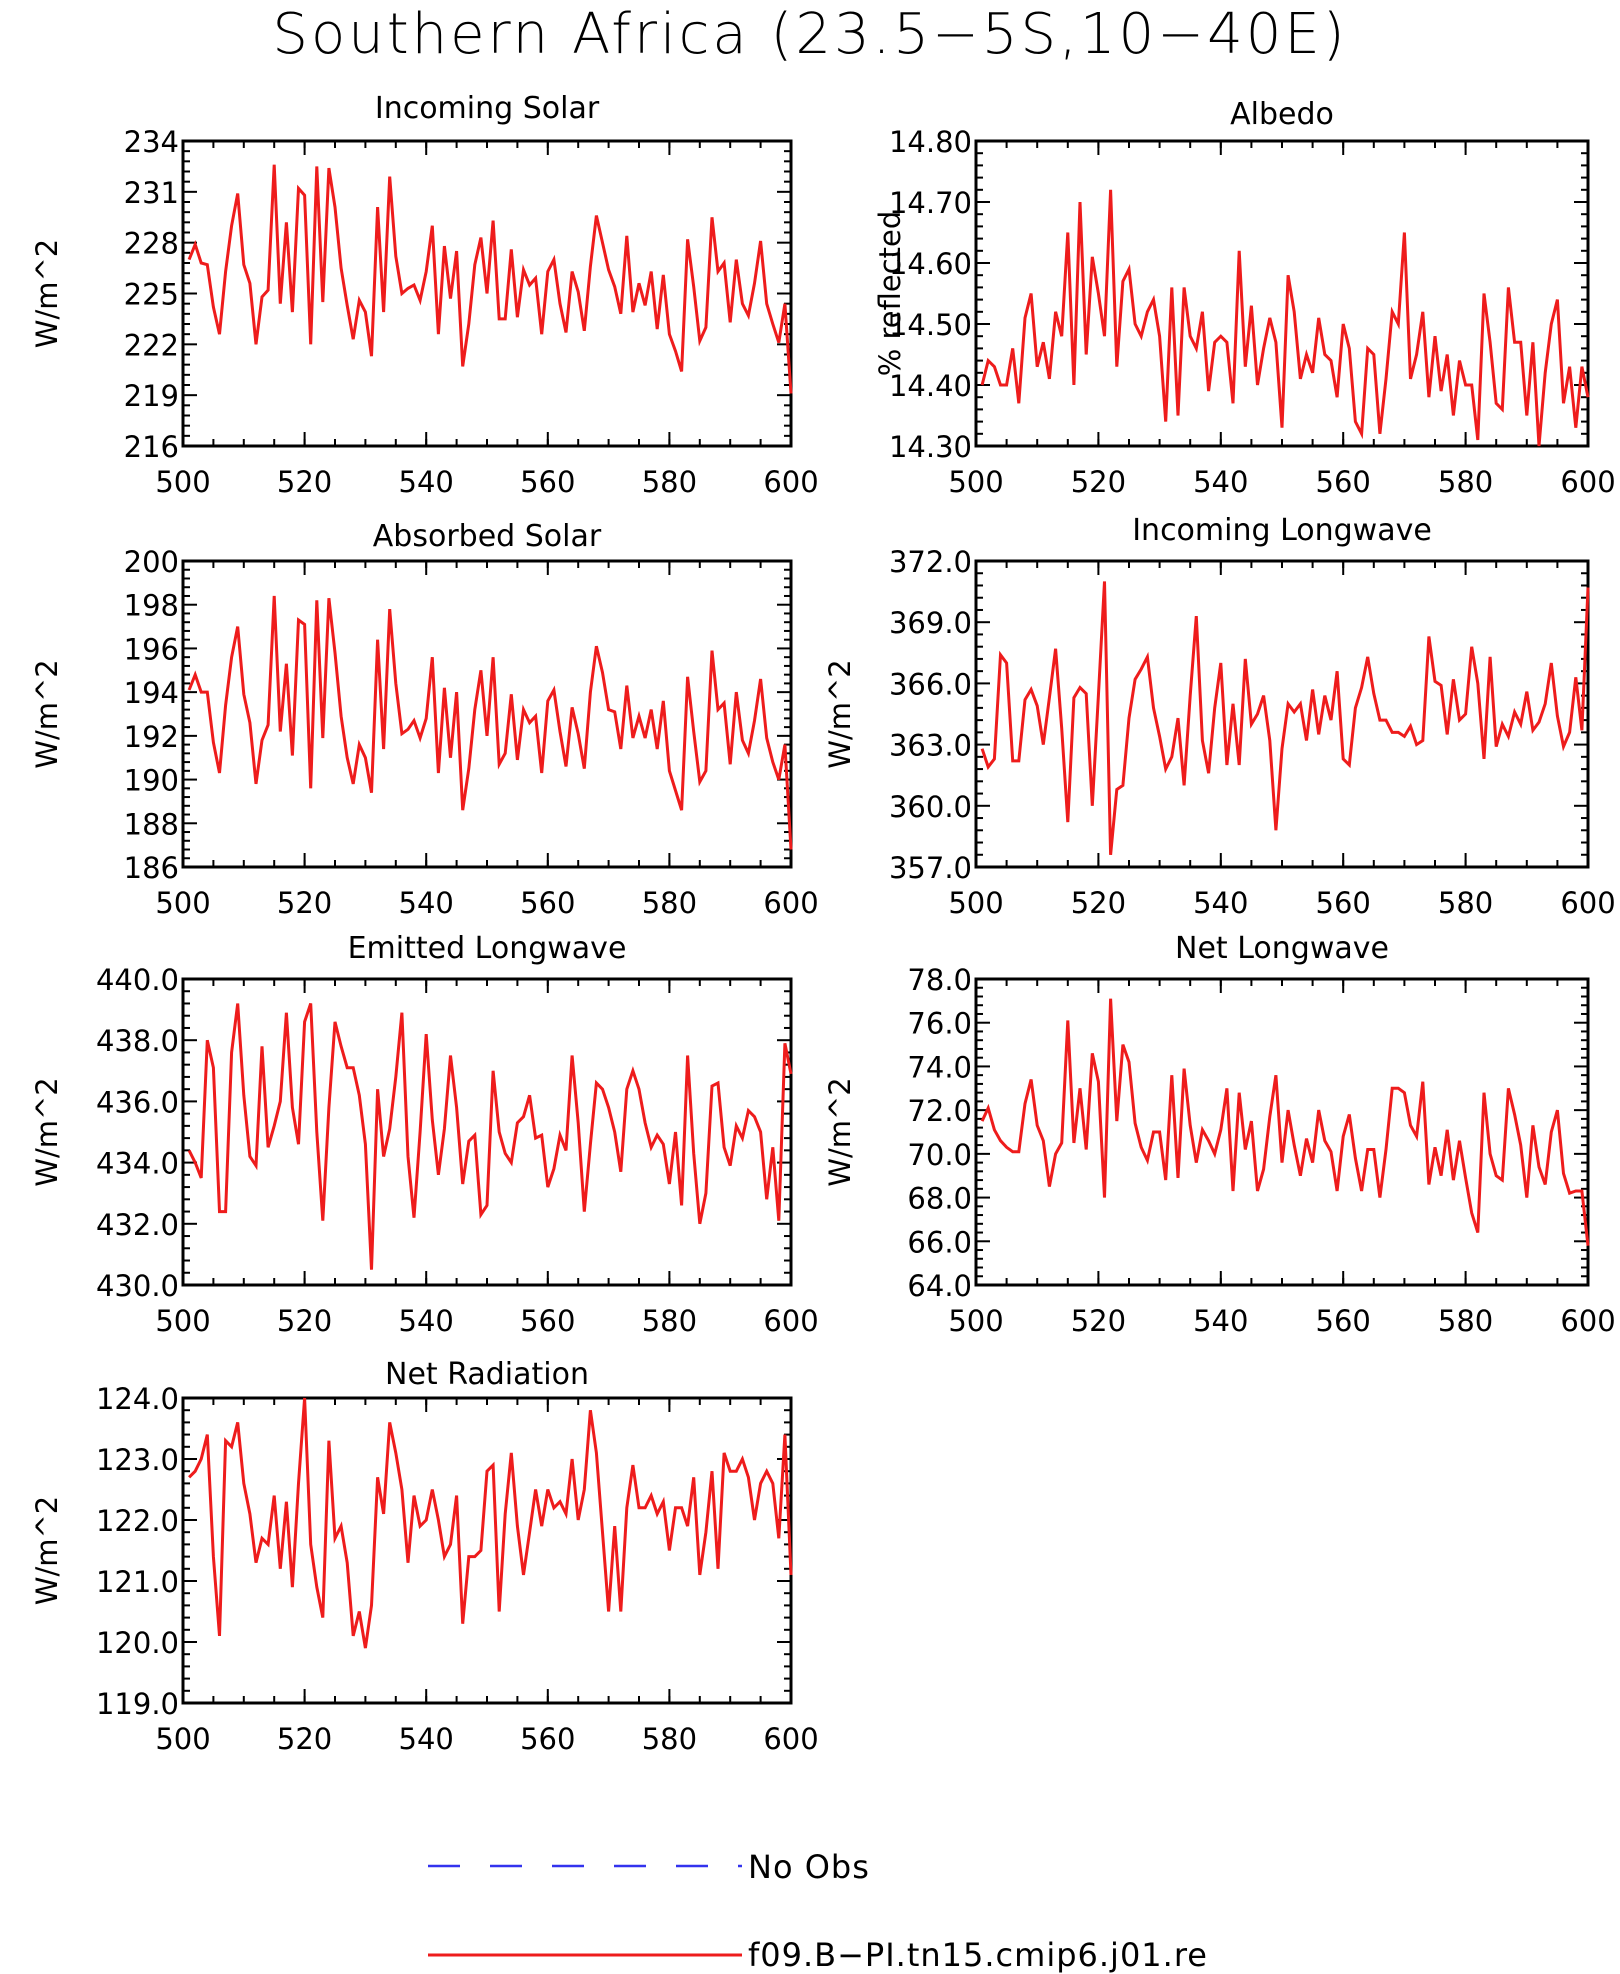 The height and width of the screenshot is (1974, 1620). I want to click on y-axis-label: % reflected, so click(890, 294).